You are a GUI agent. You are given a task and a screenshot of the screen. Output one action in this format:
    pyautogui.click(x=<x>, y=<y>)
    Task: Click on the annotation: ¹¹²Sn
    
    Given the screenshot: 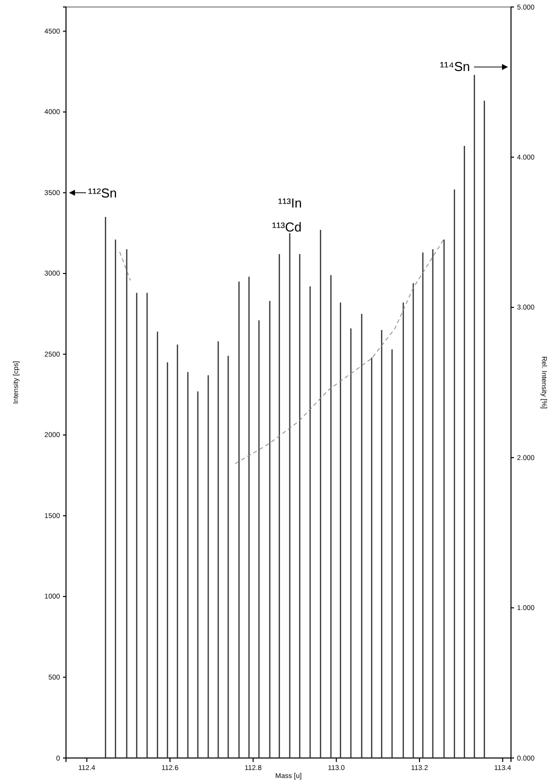 What is the action you would take?
    pyautogui.click(x=102, y=193)
    